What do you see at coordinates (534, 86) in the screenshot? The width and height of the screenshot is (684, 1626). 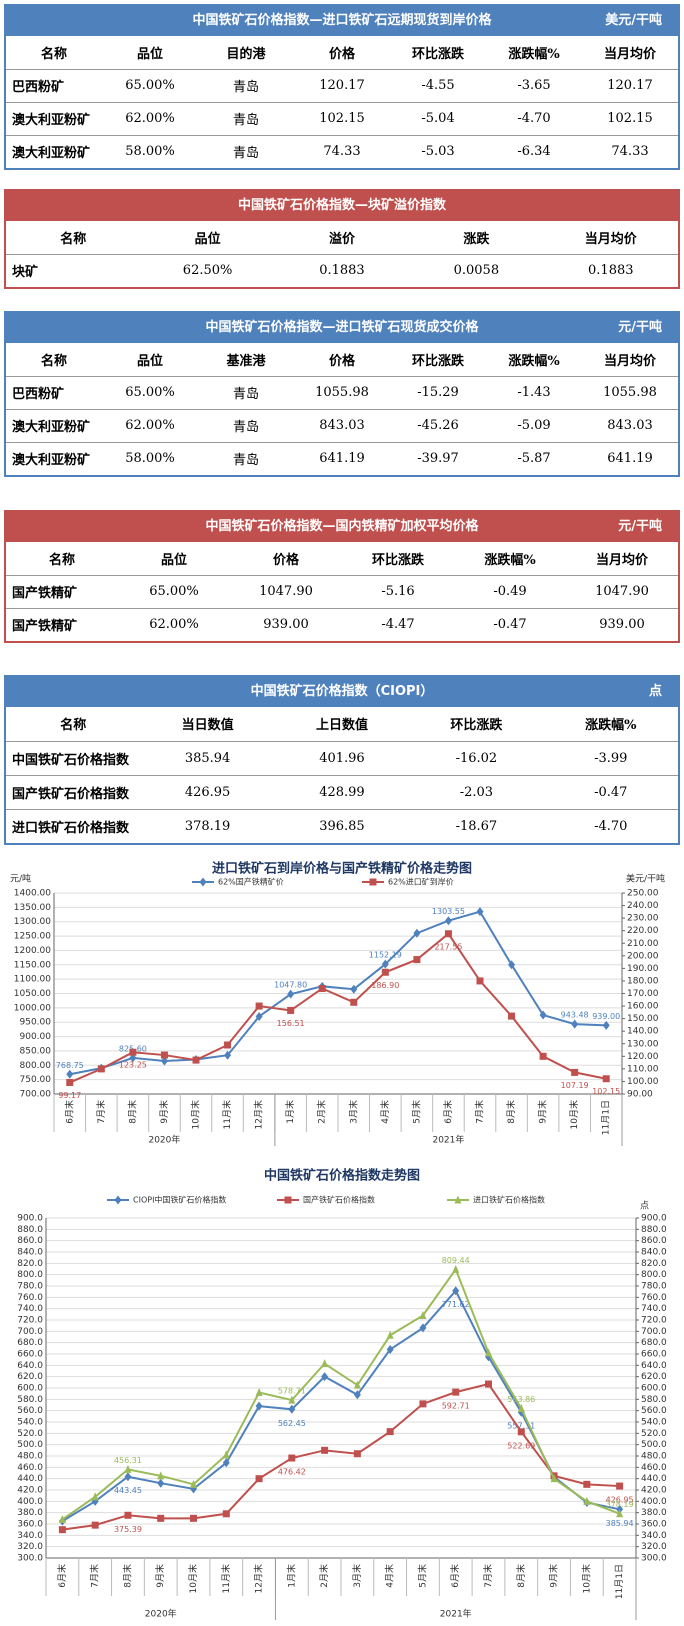 I see `cell: -3.65` at bounding box center [534, 86].